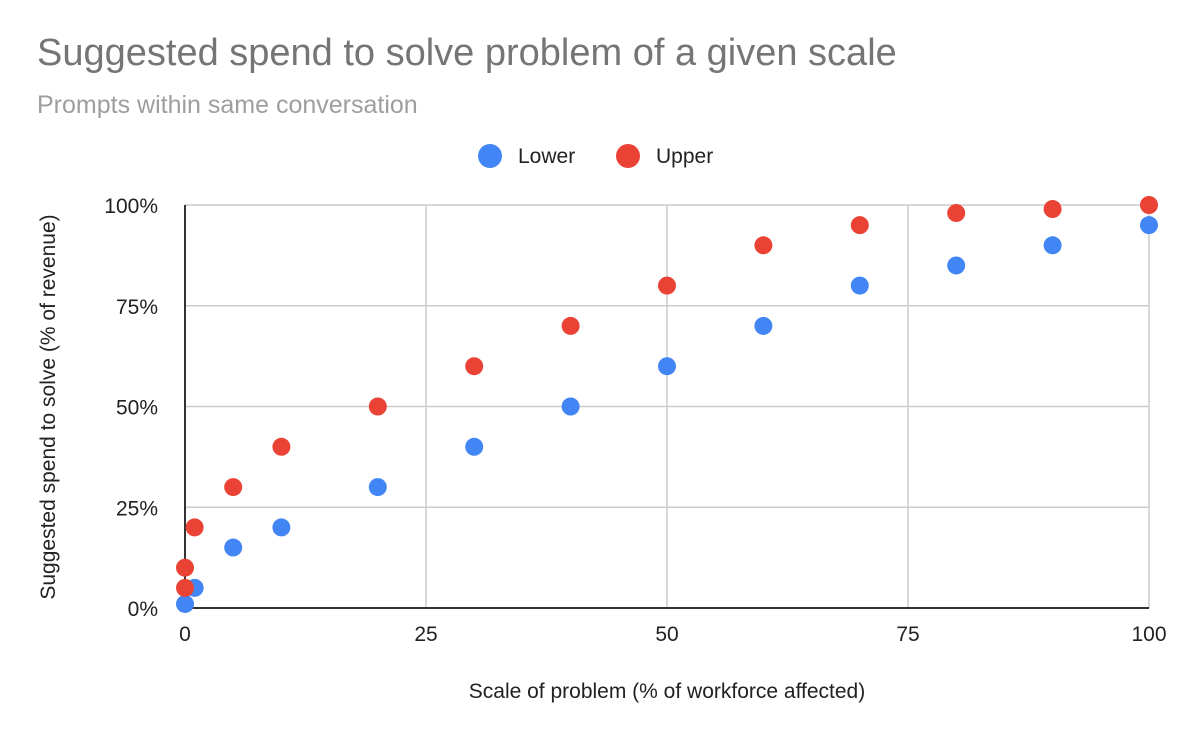 This screenshot has width=1200, height=742. Describe the element at coordinates (185, 634) in the screenshot. I see `x-tick-label: 0` at that location.